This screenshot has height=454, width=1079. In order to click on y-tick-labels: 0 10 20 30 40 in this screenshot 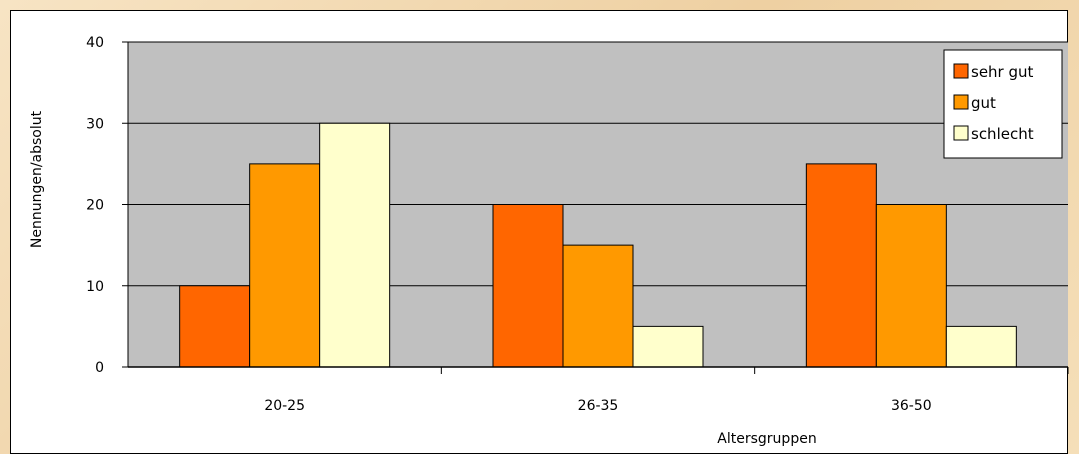, I will do `click(95, 205)`.